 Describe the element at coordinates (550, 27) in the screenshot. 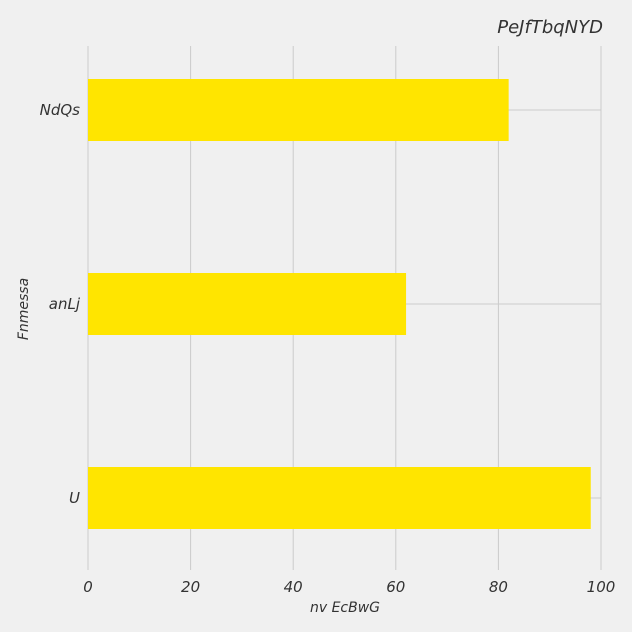

I see `chart-title: PeJfTbqNYD` at that location.